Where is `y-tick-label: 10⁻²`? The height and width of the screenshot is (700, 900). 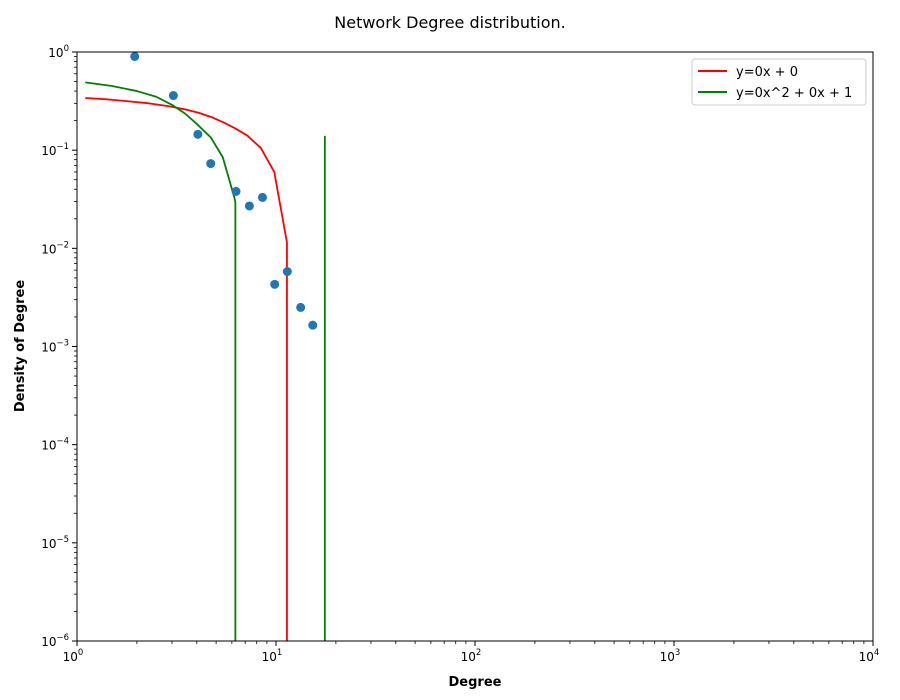 y-tick-label: 10⁻² is located at coordinates (55, 248).